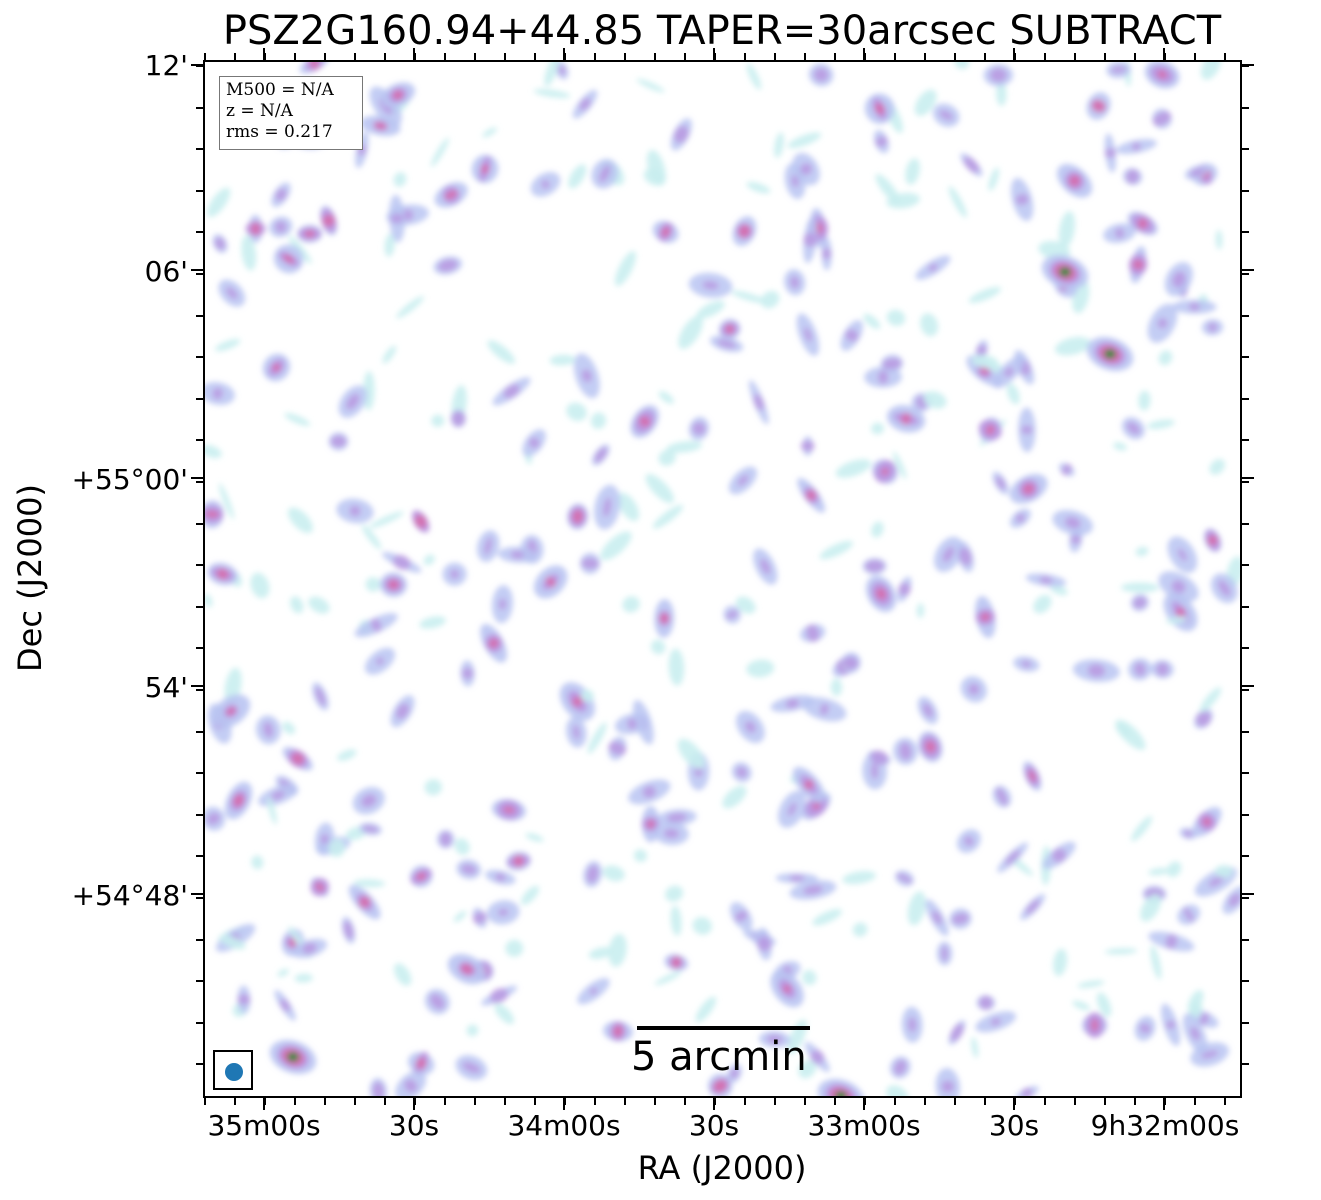  What do you see at coordinates (864, 1125) in the screenshot?
I see `x-tick-label: 33m00s` at bounding box center [864, 1125].